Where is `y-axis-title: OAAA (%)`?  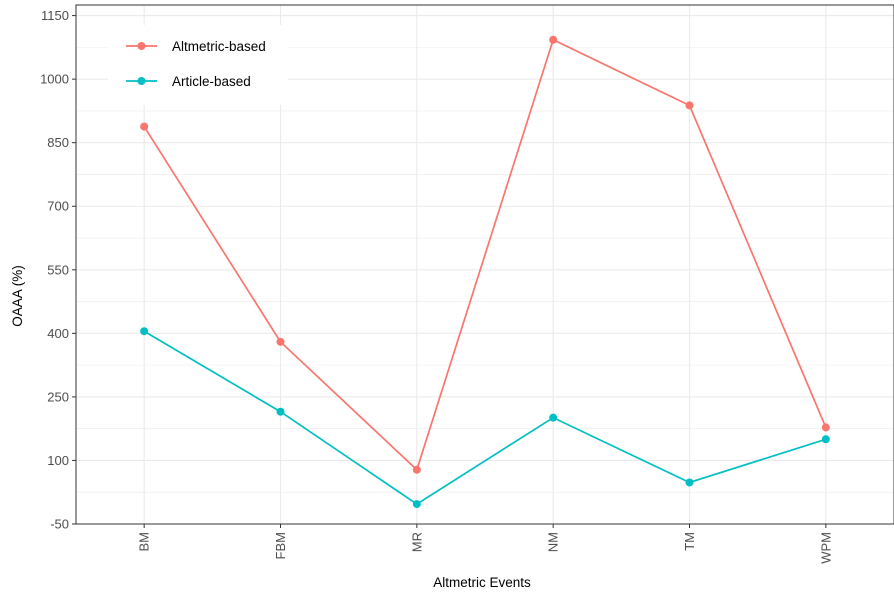
y-axis-title: OAAA (%) is located at coordinates (17, 296).